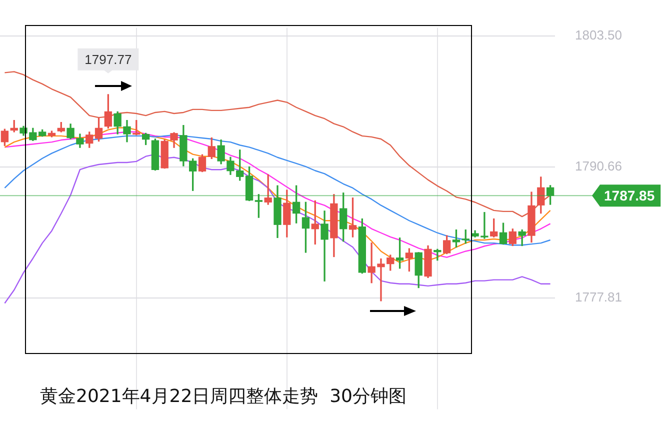 Image resolution: width=668 pixels, height=429 pixels. What do you see at coordinates (223, 396) in the screenshot?
I see `text: 黄金2021年4月22日周四整体走势 30分钟图` at bounding box center [223, 396].